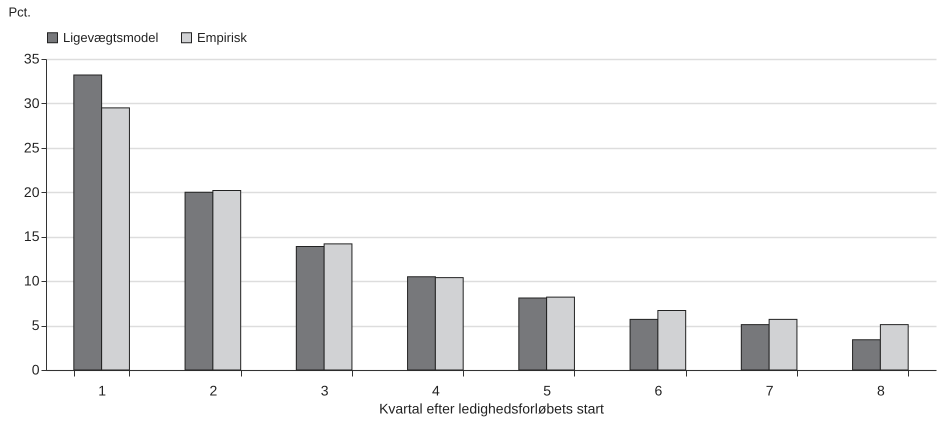 The image size is (938, 435). What do you see at coordinates (32, 58) in the screenshot?
I see `y-tick-label: 35` at bounding box center [32, 58].